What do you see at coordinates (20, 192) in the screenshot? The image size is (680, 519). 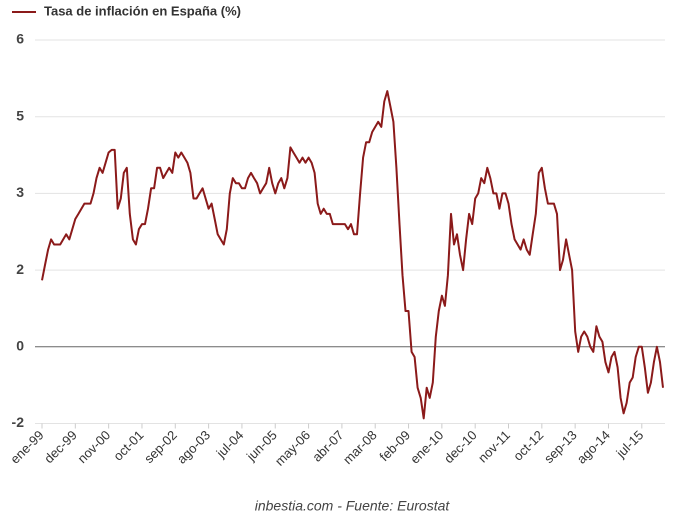 I see `y-tick-label: 3` at bounding box center [20, 192].